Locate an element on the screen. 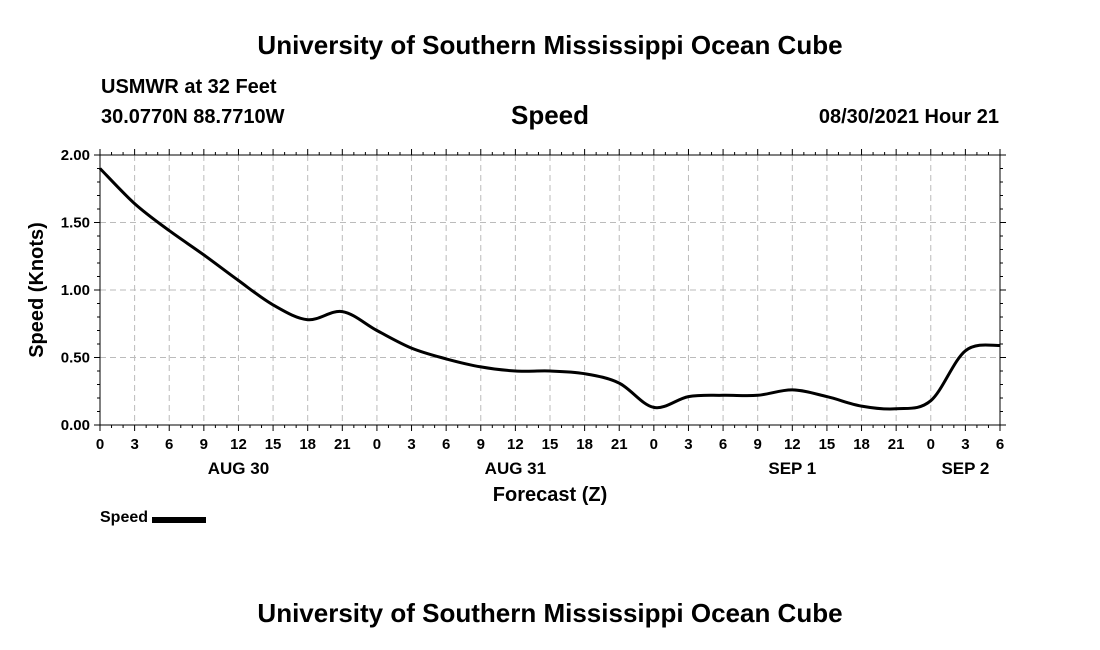  date-label: SEP 2 is located at coordinates (965, 468).